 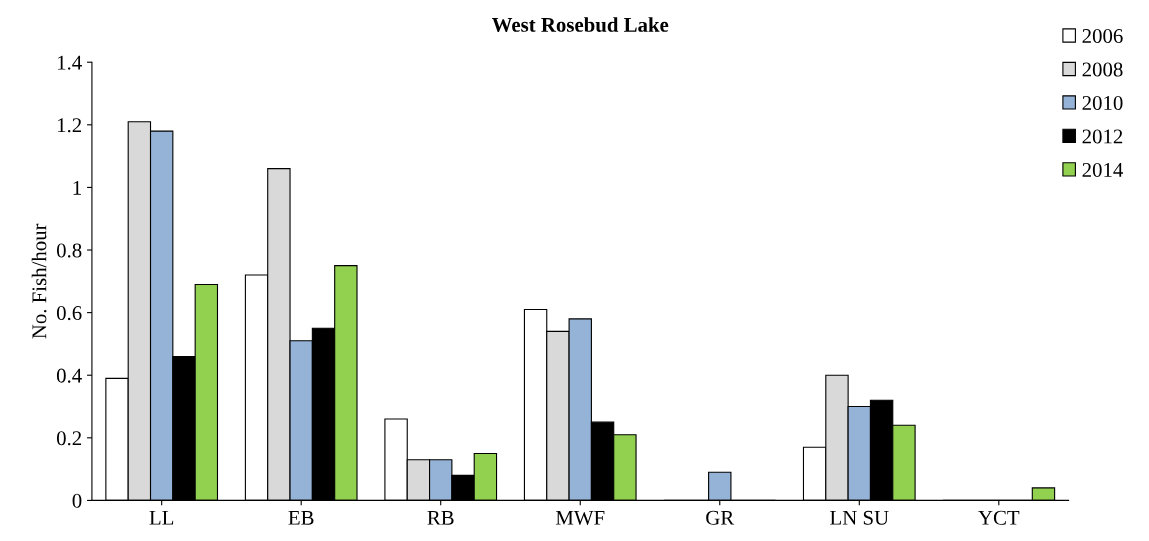 I want to click on y-tick-label: 0.2, so click(x=69, y=438).